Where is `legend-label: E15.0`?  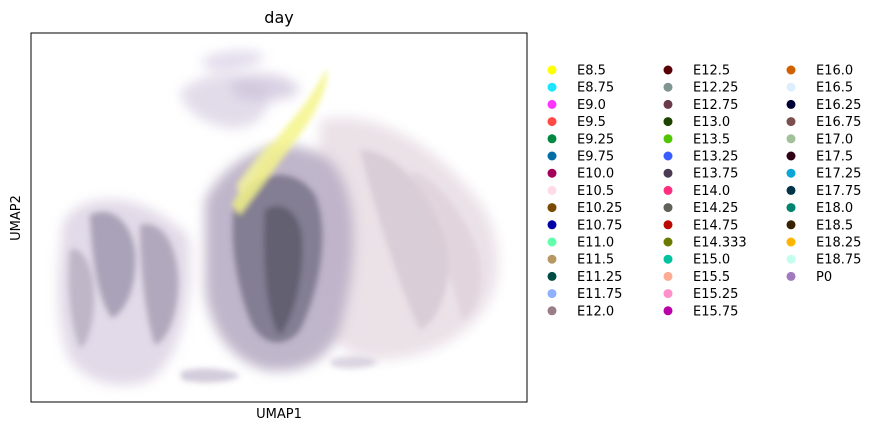 legend-label: E15.0 is located at coordinates (711, 260).